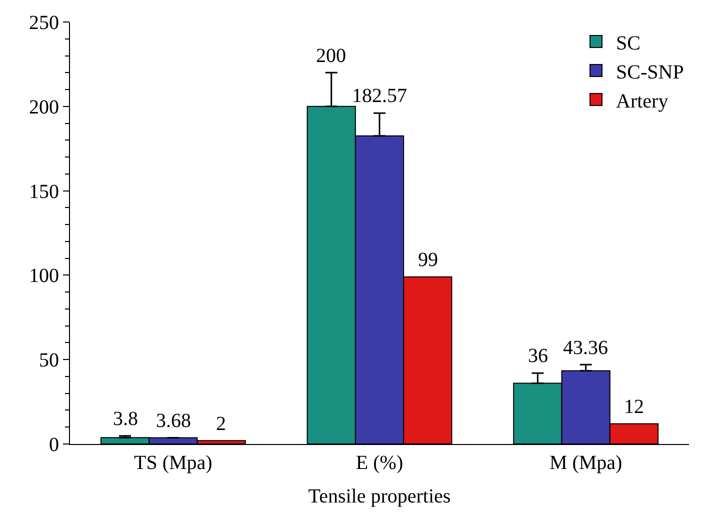  Describe the element at coordinates (628, 43) in the screenshot. I see `legend-label: SC` at that location.